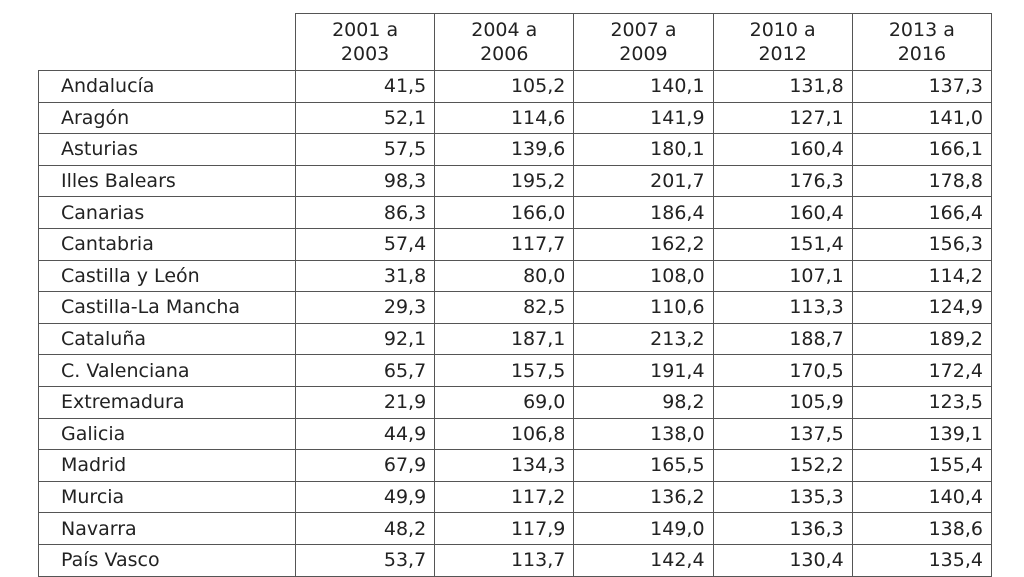 This screenshot has width=1024, height=577. Describe the element at coordinates (922, 276) in the screenshot. I see `value-cell: 114,2` at that location.